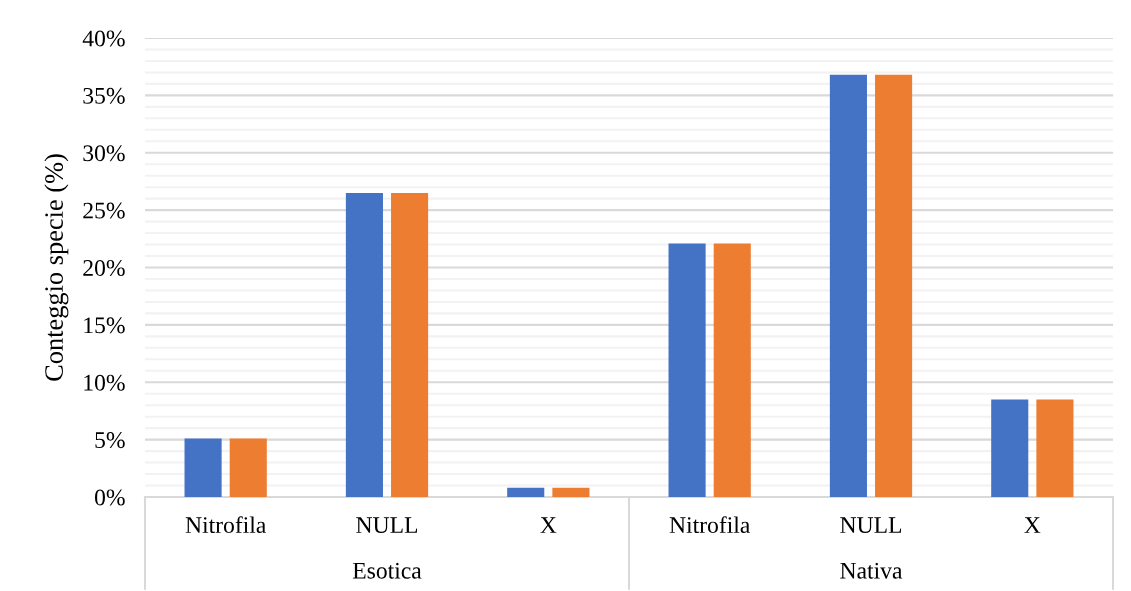 Image resolution: width=1131 pixels, height=591 pixels. What do you see at coordinates (103, 38) in the screenshot?
I see `y-tick-label: 40%` at bounding box center [103, 38].